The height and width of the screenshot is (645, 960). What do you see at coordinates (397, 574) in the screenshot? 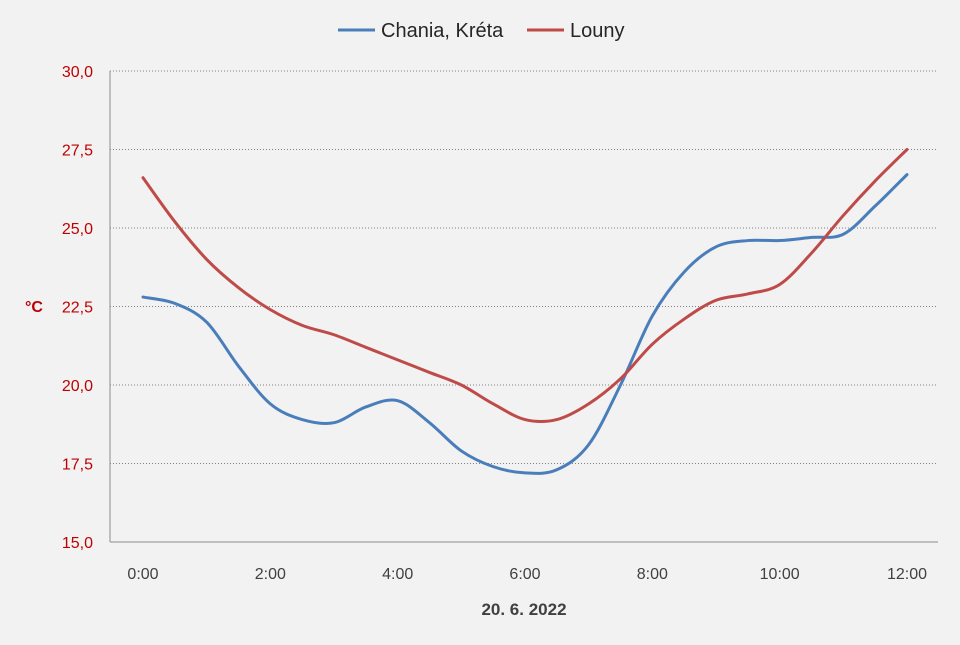
I see `x-tick-label: 4:00` at bounding box center [397, 574].